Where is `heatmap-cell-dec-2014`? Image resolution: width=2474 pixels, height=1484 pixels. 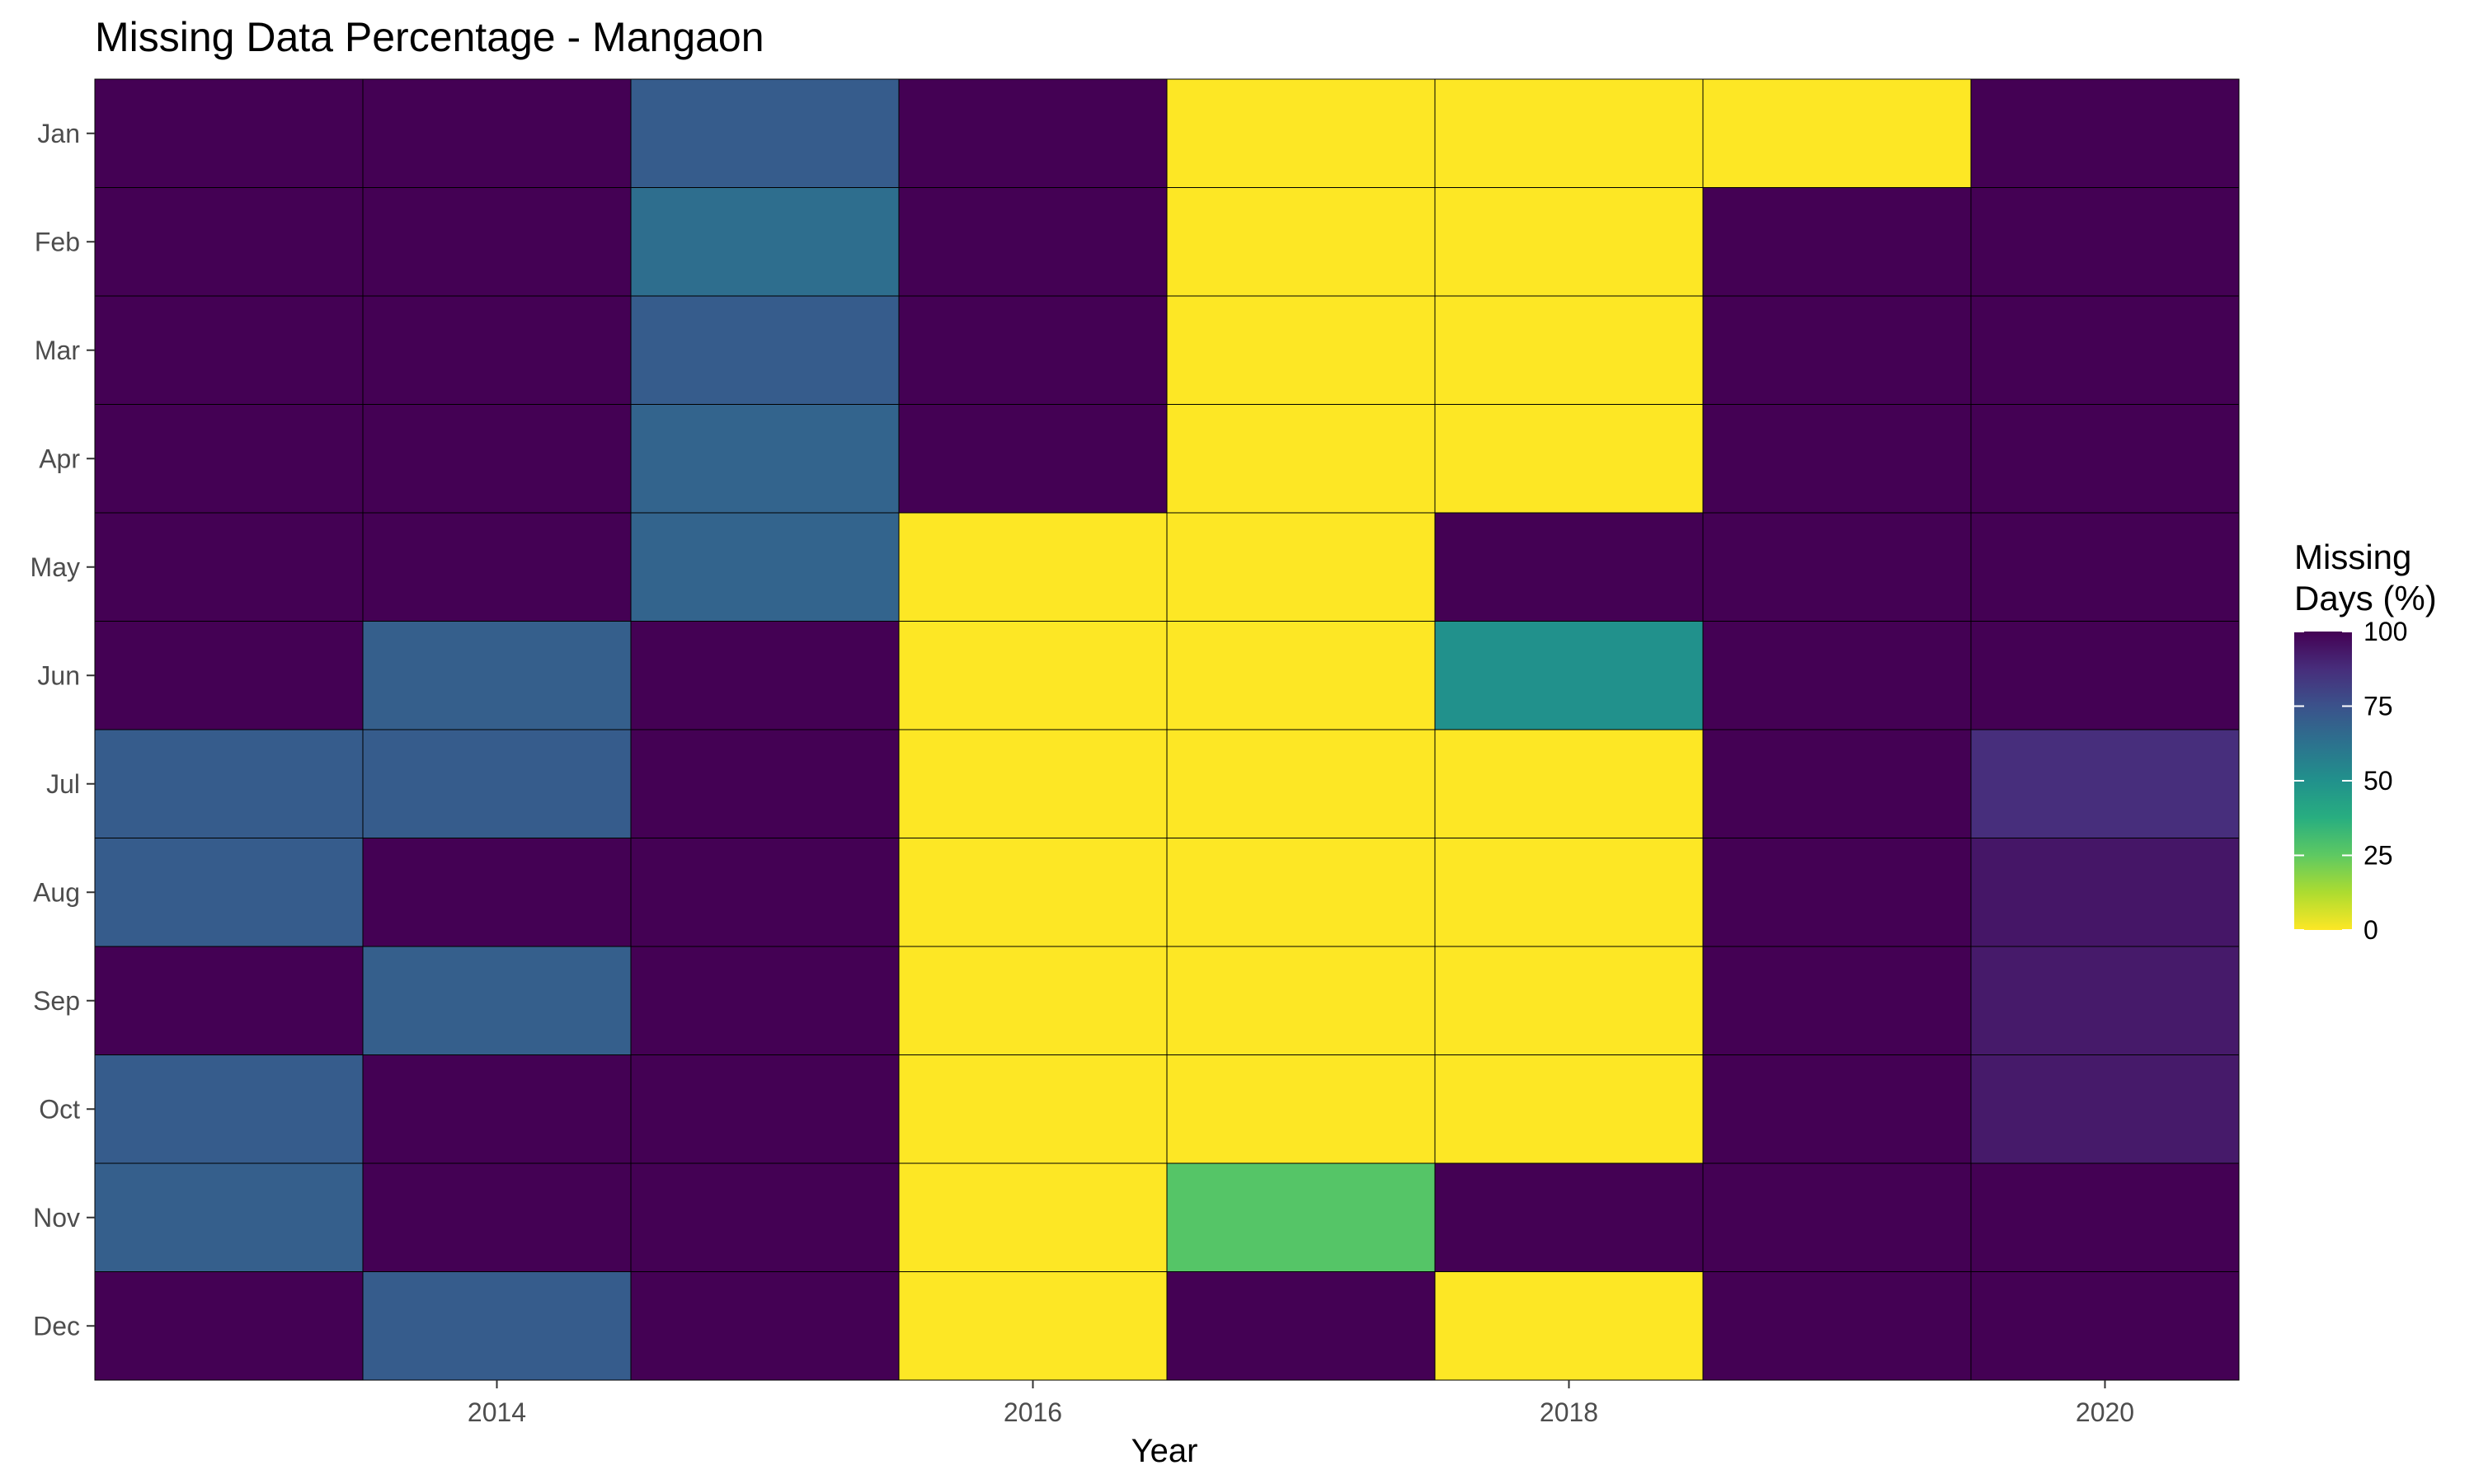
heatmap-cell-dec-2014 is located at coordinates (497, 1326).